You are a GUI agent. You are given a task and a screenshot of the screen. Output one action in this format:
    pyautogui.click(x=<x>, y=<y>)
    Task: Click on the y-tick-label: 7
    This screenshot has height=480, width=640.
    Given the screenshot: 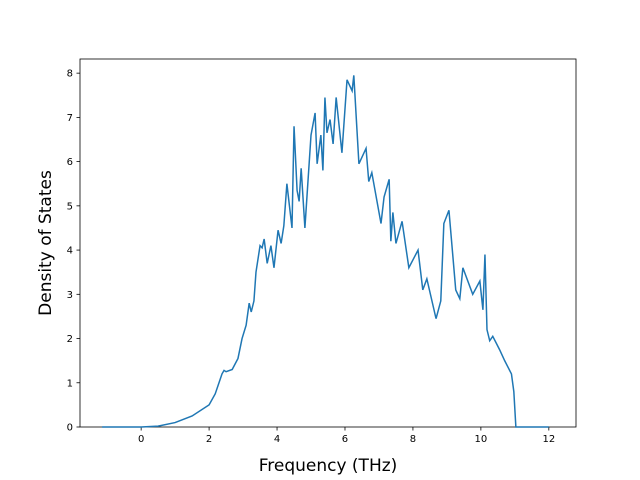 What is the action you would take?
    pyautogui.click(x=70, y=118)
    